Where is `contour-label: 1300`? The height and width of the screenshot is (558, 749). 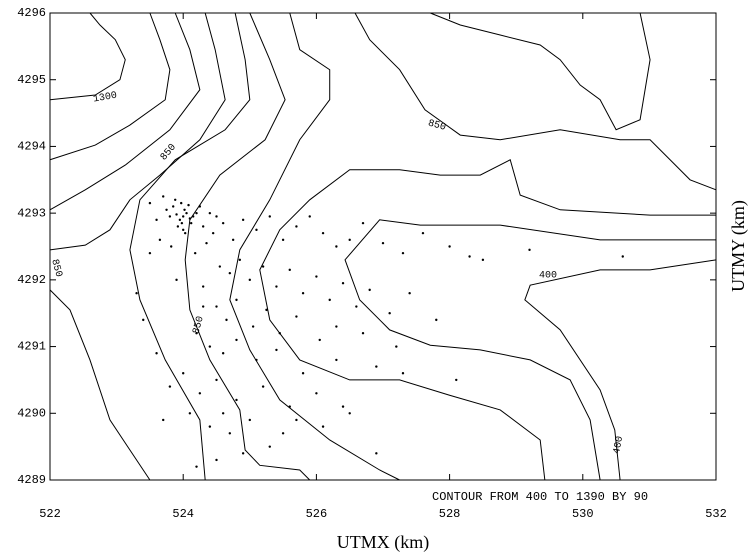
contour-label: 1300 is located at coordinates (105, 98).